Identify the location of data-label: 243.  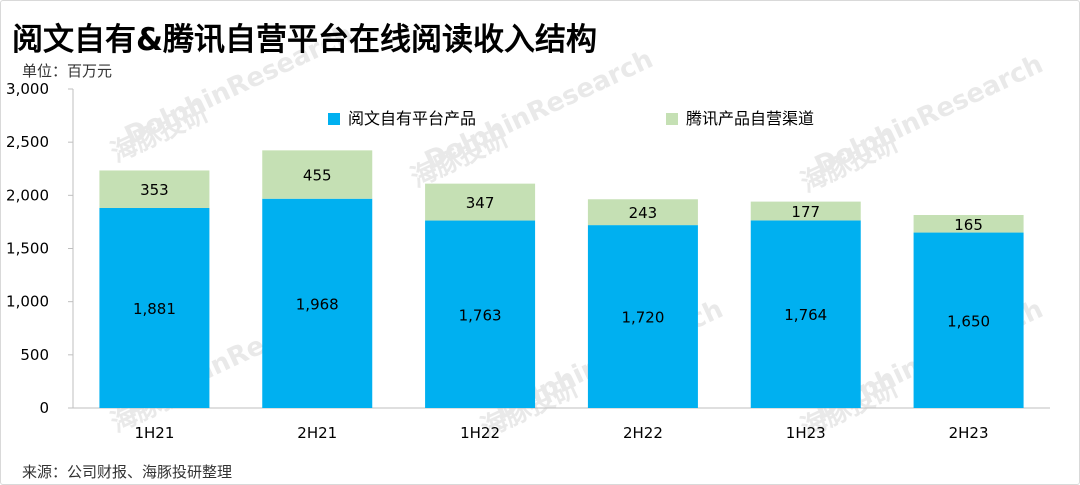
(643, 213).